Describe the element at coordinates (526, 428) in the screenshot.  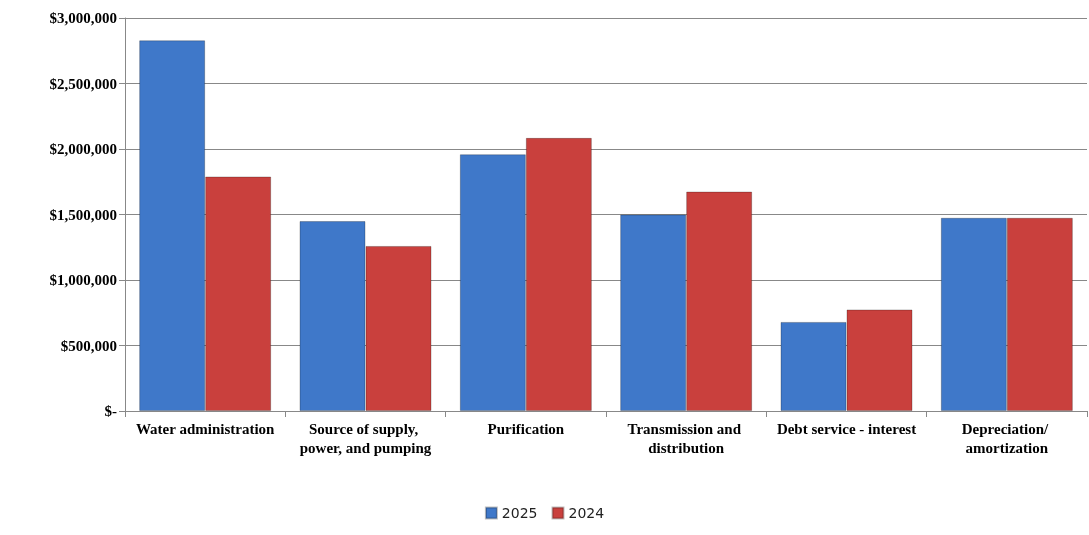
I see `x-tick-label: Purification` at that location.